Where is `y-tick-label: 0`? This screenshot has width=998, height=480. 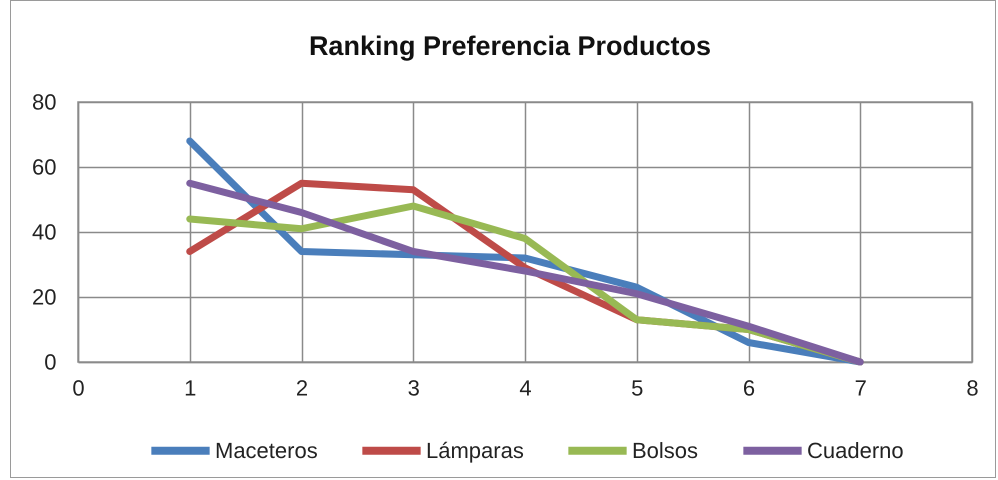 y-tick-label: 0 is located at coordinates (50, 362).